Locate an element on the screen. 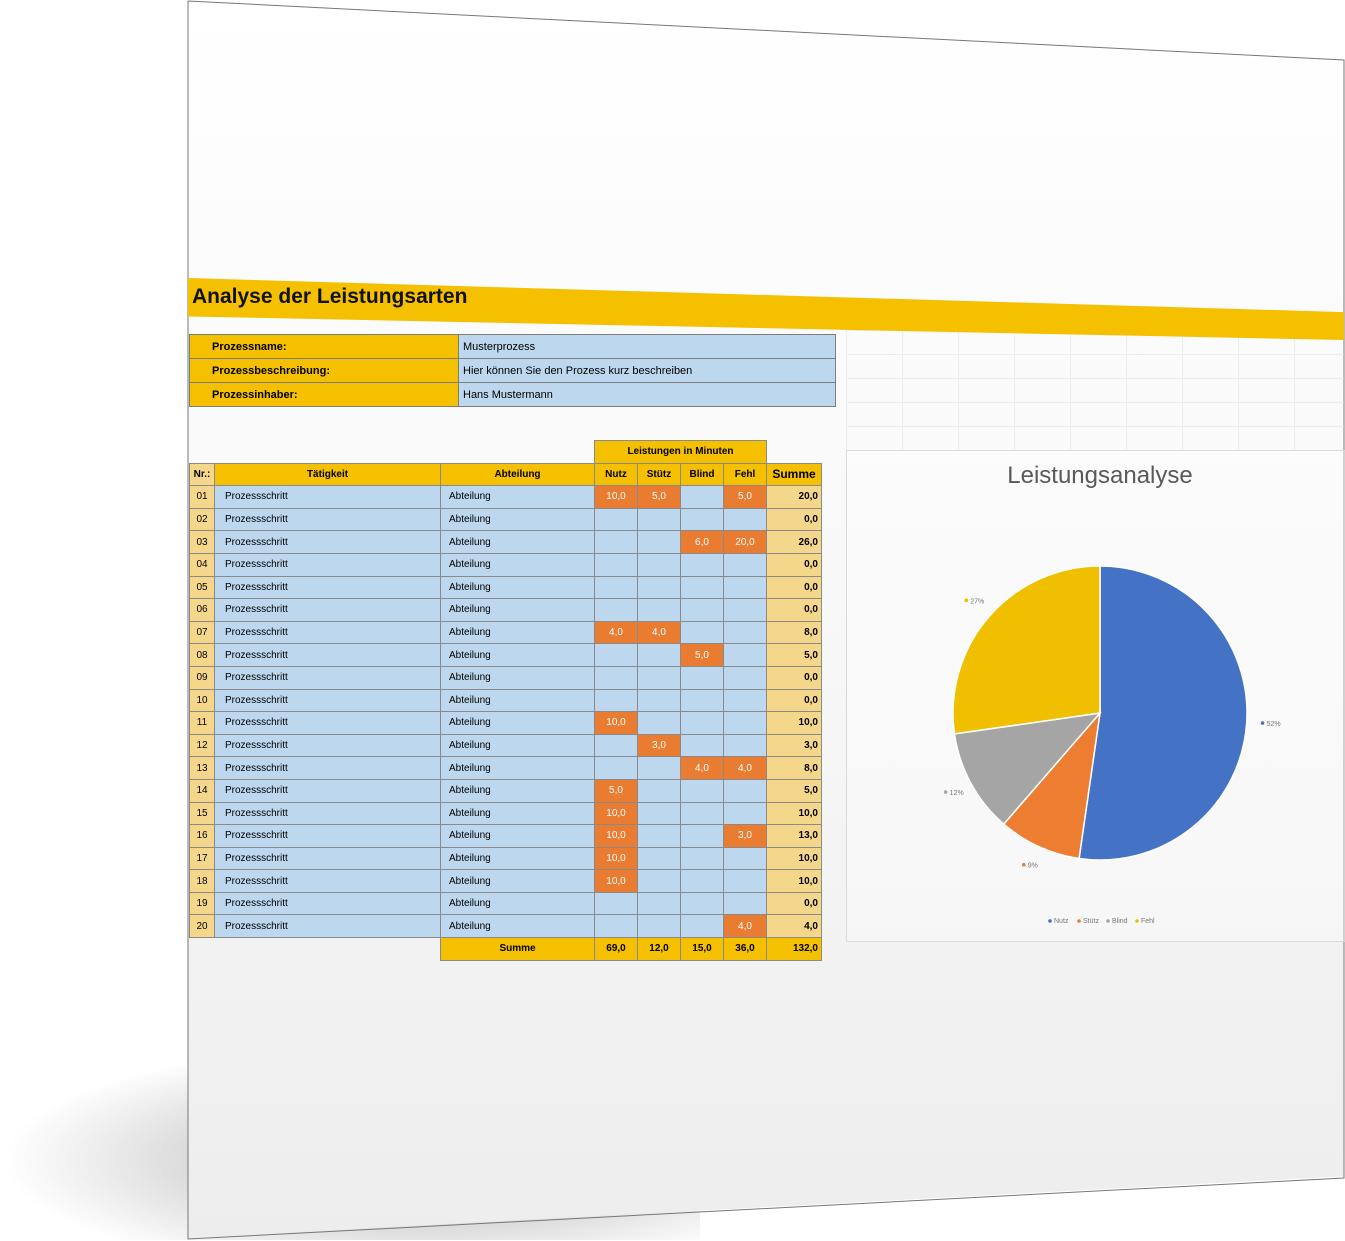 This screenshot has width=1345, height=1241. info-value: Hans Mustermann is located at coordinates (647, 394).